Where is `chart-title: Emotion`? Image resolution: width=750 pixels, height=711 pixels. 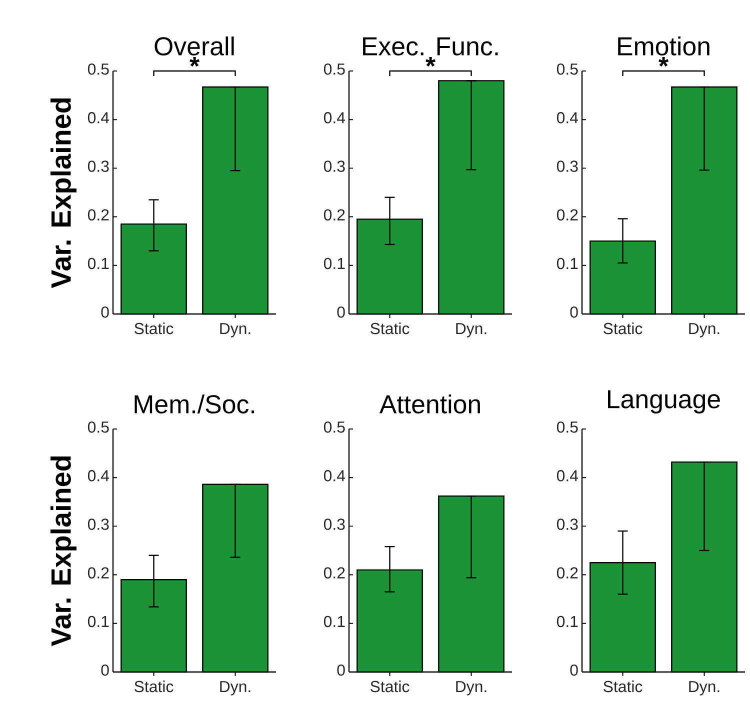 chart-title: Emotion is located at coordinates (664, 46).